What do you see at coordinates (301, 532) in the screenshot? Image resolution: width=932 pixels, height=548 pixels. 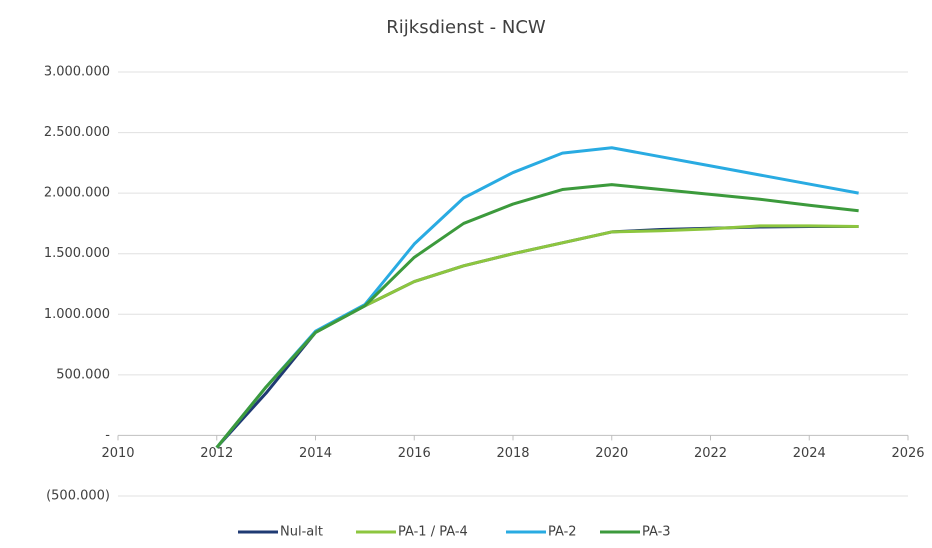 I see `legend-label: Nul-alt` at bounding box center [301, 532].